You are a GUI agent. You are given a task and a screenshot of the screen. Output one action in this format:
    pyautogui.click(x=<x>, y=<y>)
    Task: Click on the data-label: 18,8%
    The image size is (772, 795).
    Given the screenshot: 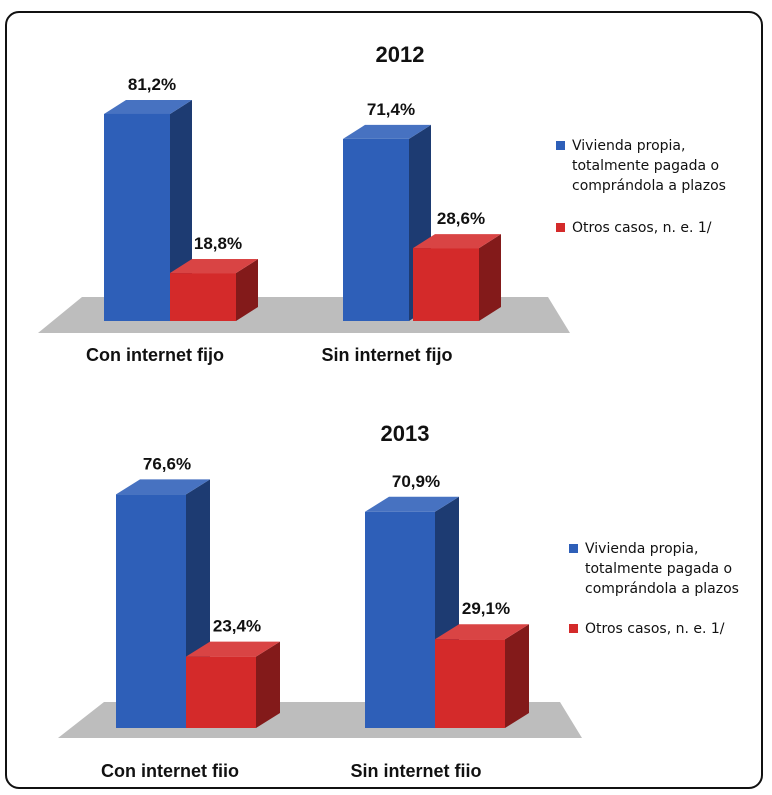 What is the action you would take?
    pyautogui.click(x=218, y=243)
    